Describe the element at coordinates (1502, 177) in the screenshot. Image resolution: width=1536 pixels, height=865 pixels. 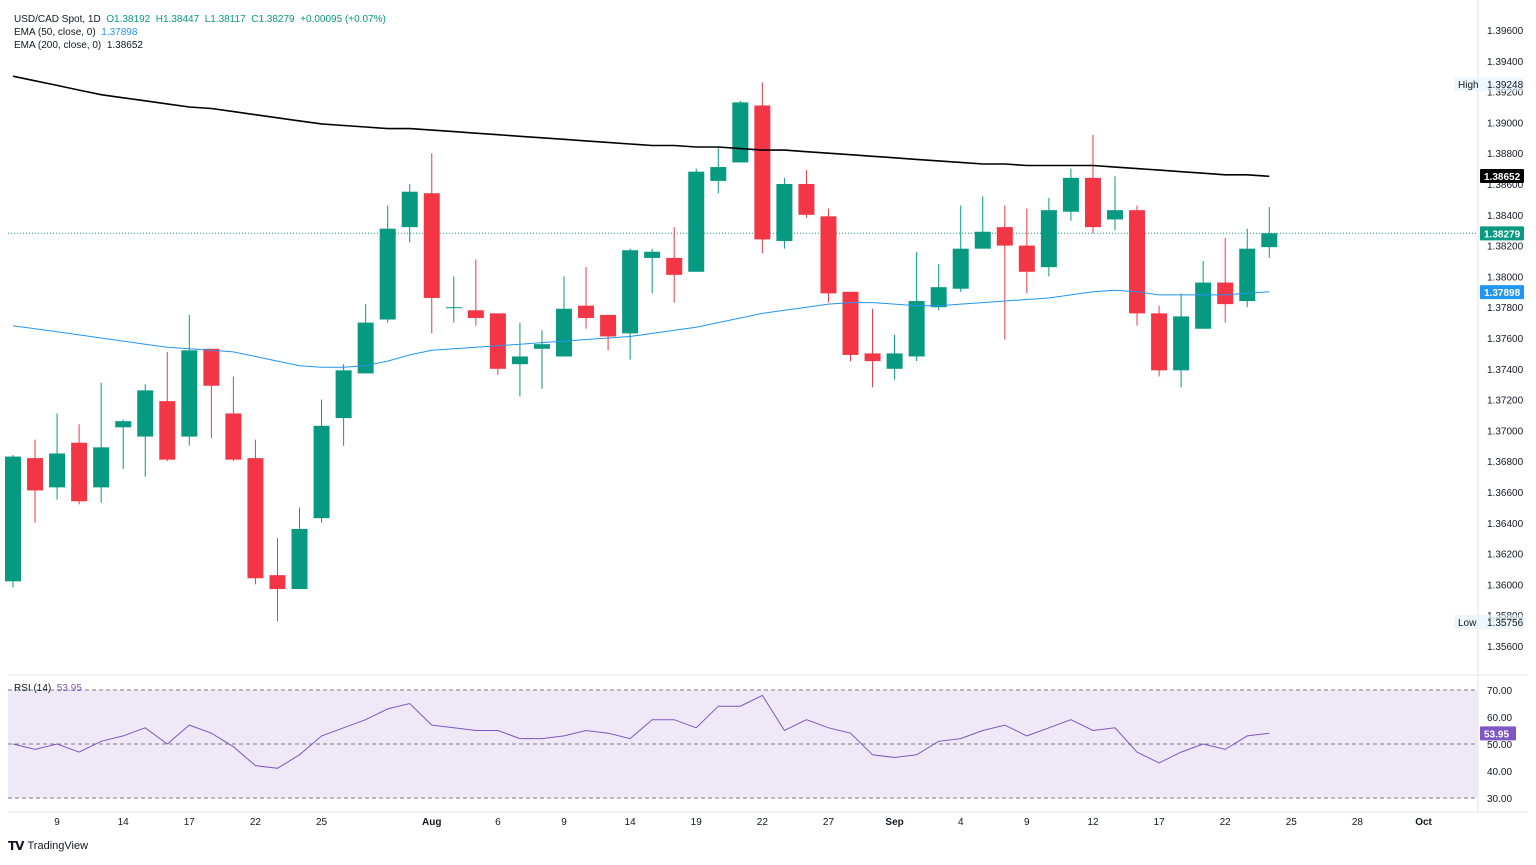
I see `ema200-price-tag-text: 1.38652` at that location.